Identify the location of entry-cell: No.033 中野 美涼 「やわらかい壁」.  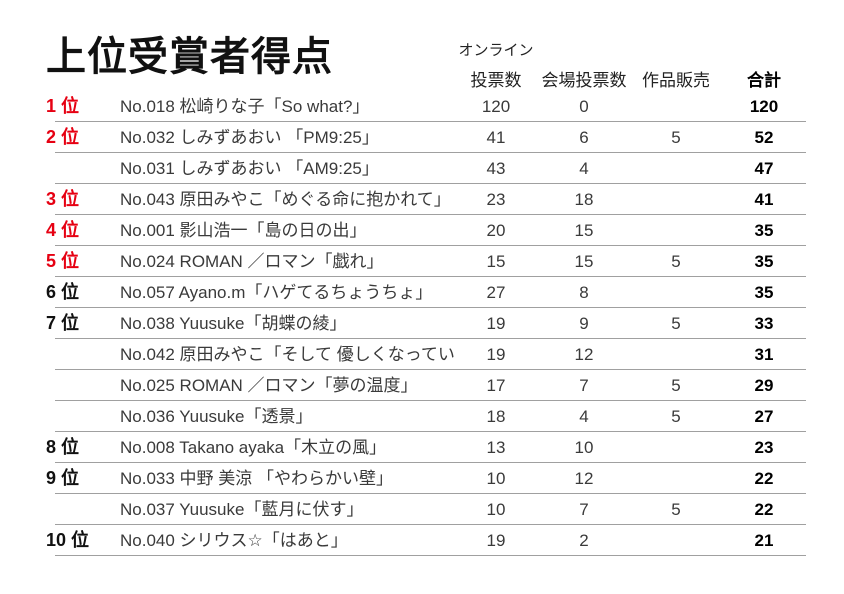
(256, 478).